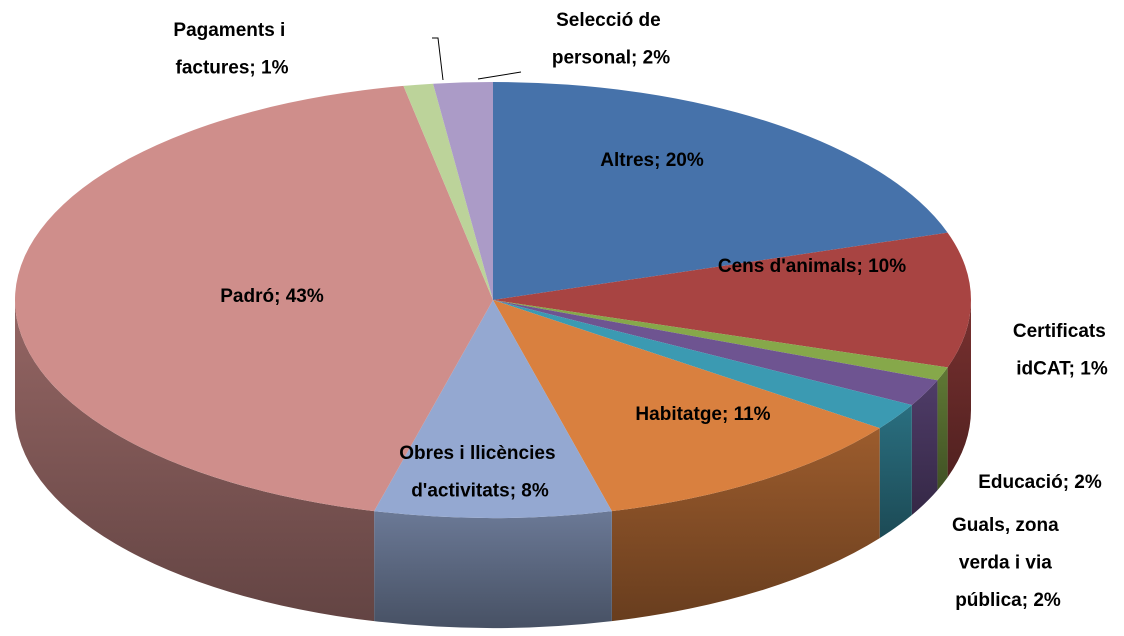 The width and height of the screenshot is (1124, 636). I want to click on label-line: Educació; 2%, so click(1040, 482).